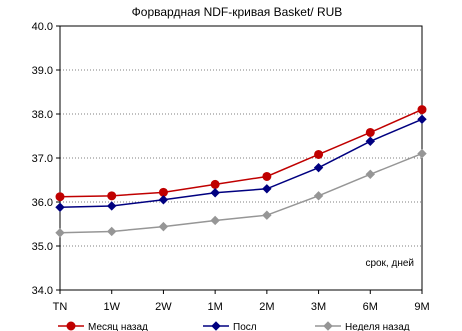 The image size is (462, 331). I want to click on x-tick-label: 2W, so click(163, 307).